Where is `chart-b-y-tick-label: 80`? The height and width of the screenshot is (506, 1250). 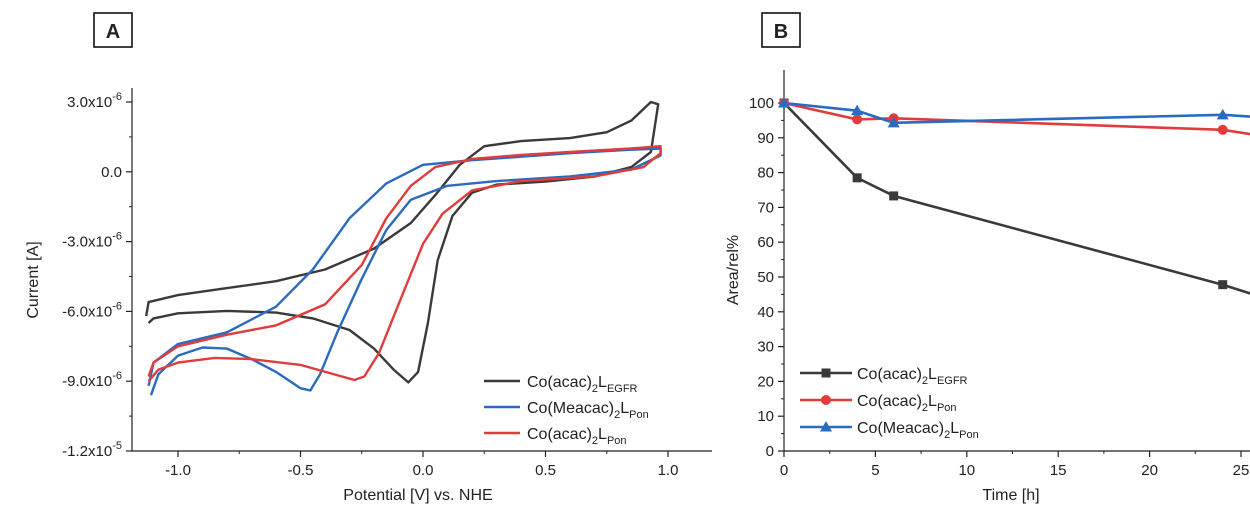 chart-b-y-tick-label: 80 is located at coordinates (765, 173).